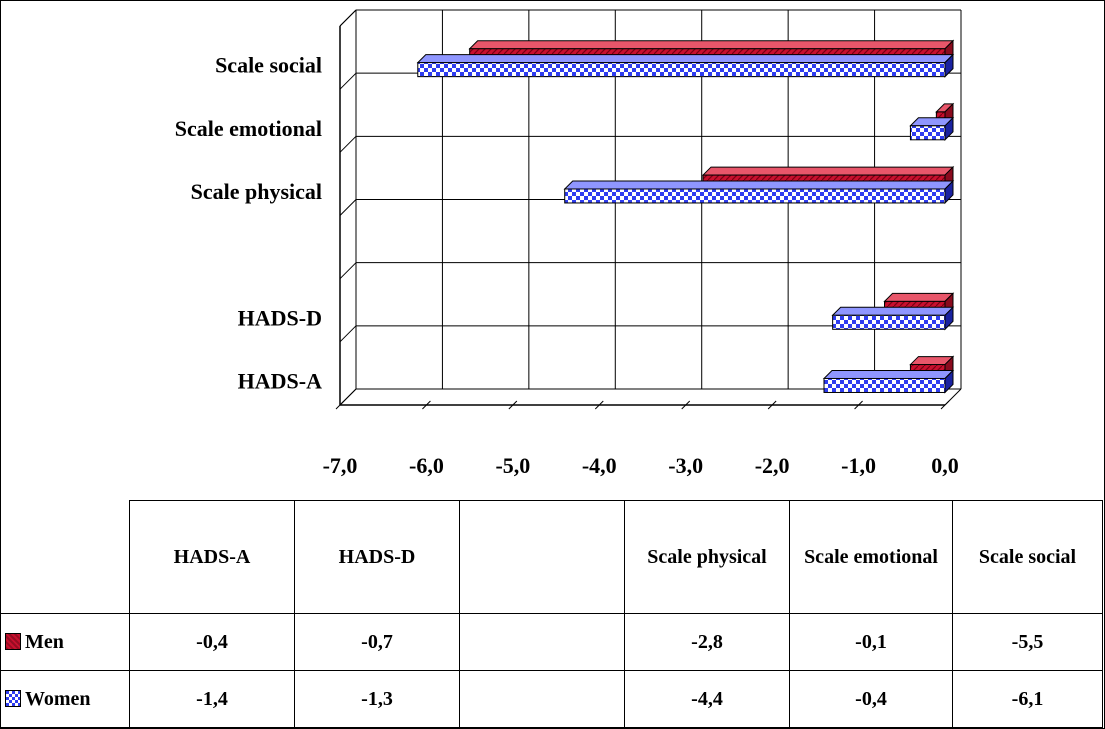 The image size is (1105, 729). What do you see at coordinates (65, 557) in the screenshot?
I see `table-corner` at bounding box center [65, 557].